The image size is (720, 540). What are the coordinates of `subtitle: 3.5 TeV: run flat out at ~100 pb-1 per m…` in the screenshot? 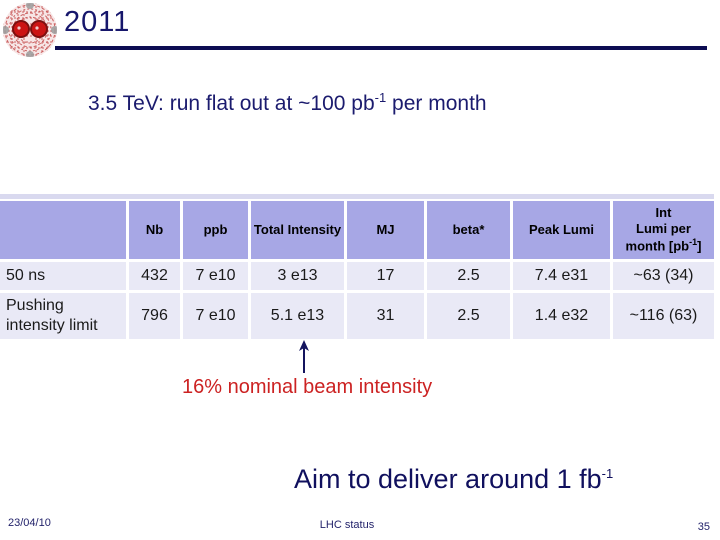 It's located at (287, 103).